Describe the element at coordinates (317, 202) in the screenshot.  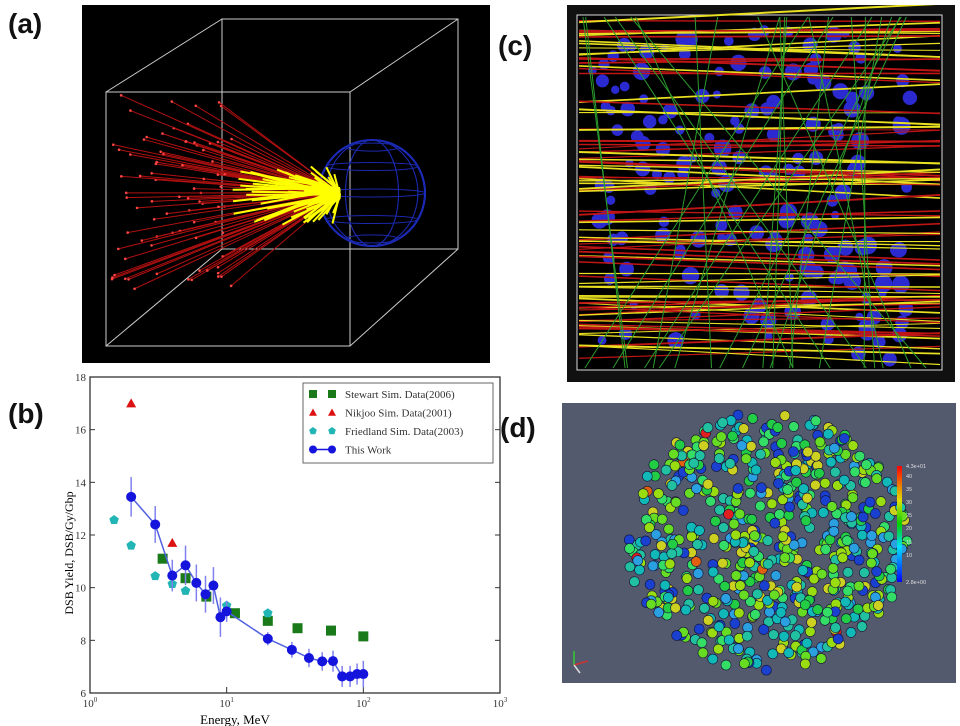
I see `secondary-track` at that location.